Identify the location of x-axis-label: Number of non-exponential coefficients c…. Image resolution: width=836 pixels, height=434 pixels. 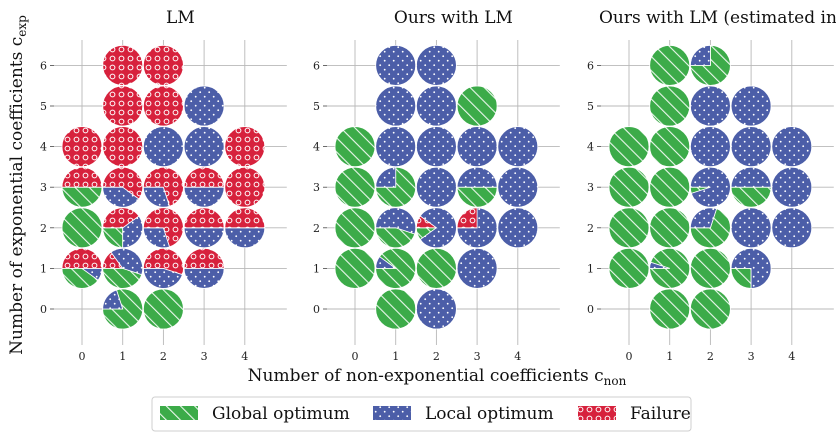
(437, 377).